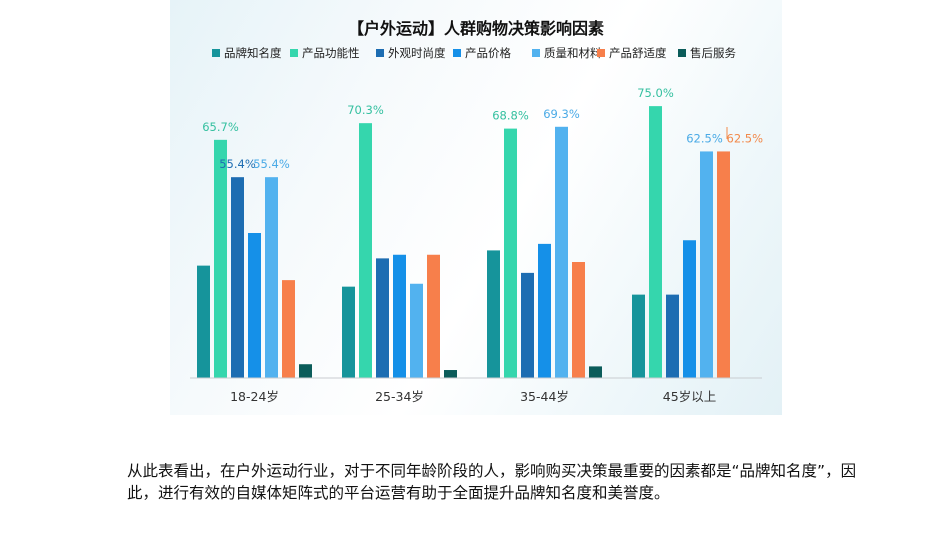  Describe the element at coordinates (254, 396) in the screenshot. I see `x-tick-label: 18-24岁` at that location.